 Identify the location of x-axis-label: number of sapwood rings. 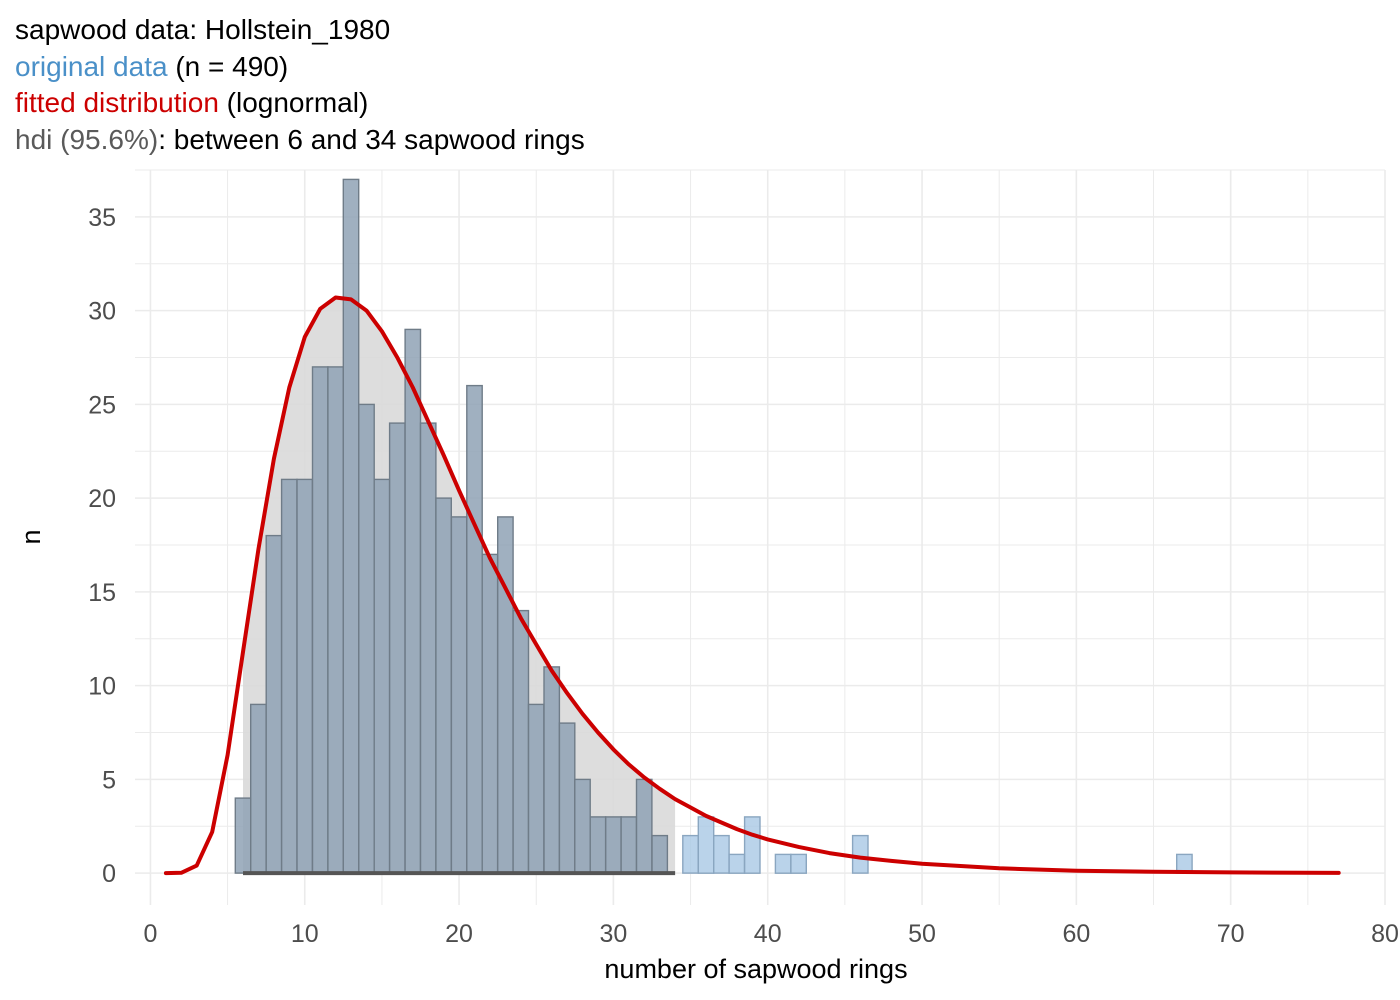
(755, 969).